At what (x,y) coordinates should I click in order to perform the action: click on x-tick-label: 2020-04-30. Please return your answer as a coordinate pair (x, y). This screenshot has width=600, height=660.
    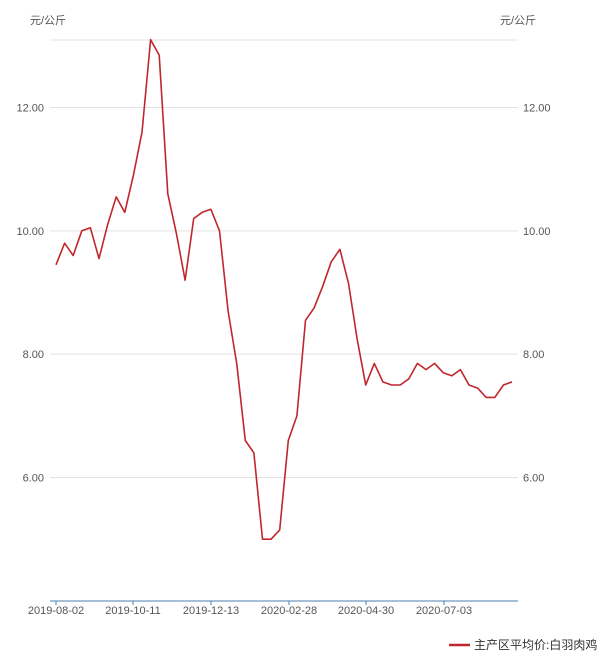
    Looking at the image, I should click on (366, 611).